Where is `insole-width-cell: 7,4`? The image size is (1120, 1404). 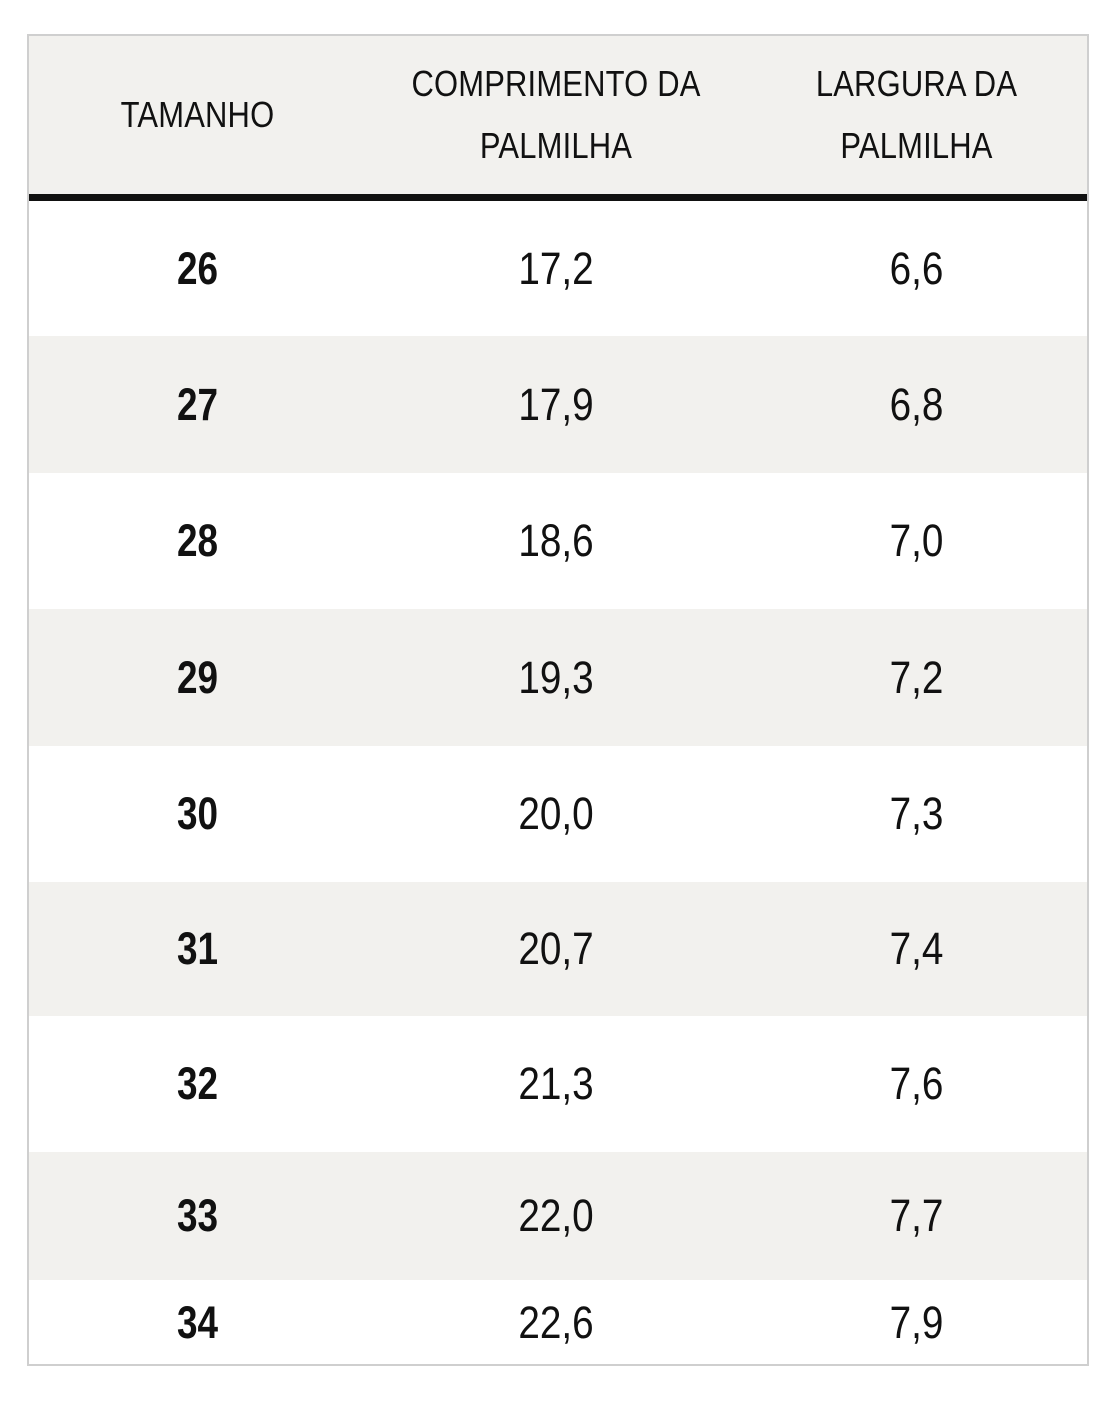 insole-width-cell: 7,4 is located at coordinates (916, 948).